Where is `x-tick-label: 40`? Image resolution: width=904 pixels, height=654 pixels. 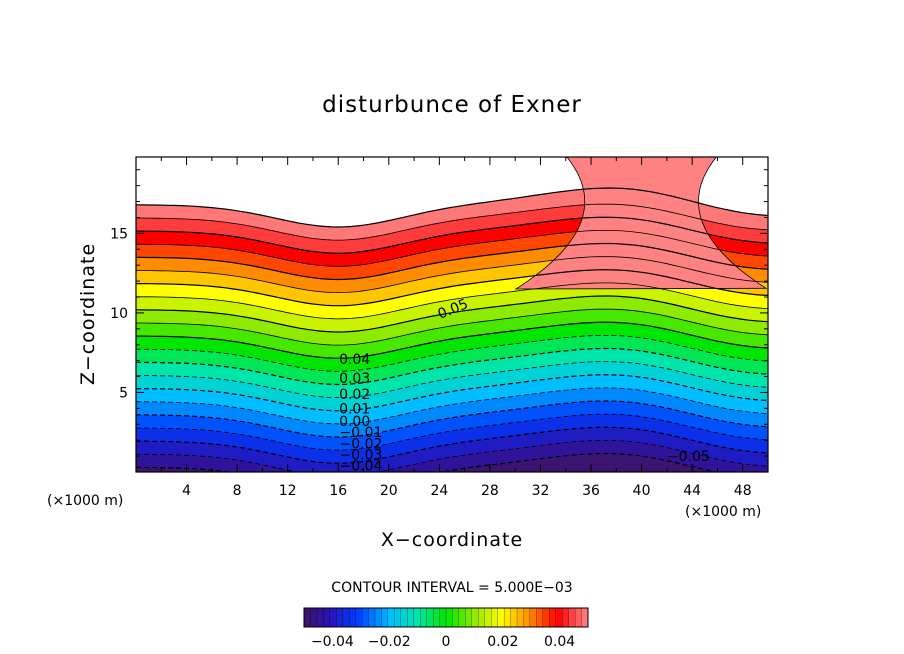 x-tick-label: 40 is located at coordinates (642, 491).